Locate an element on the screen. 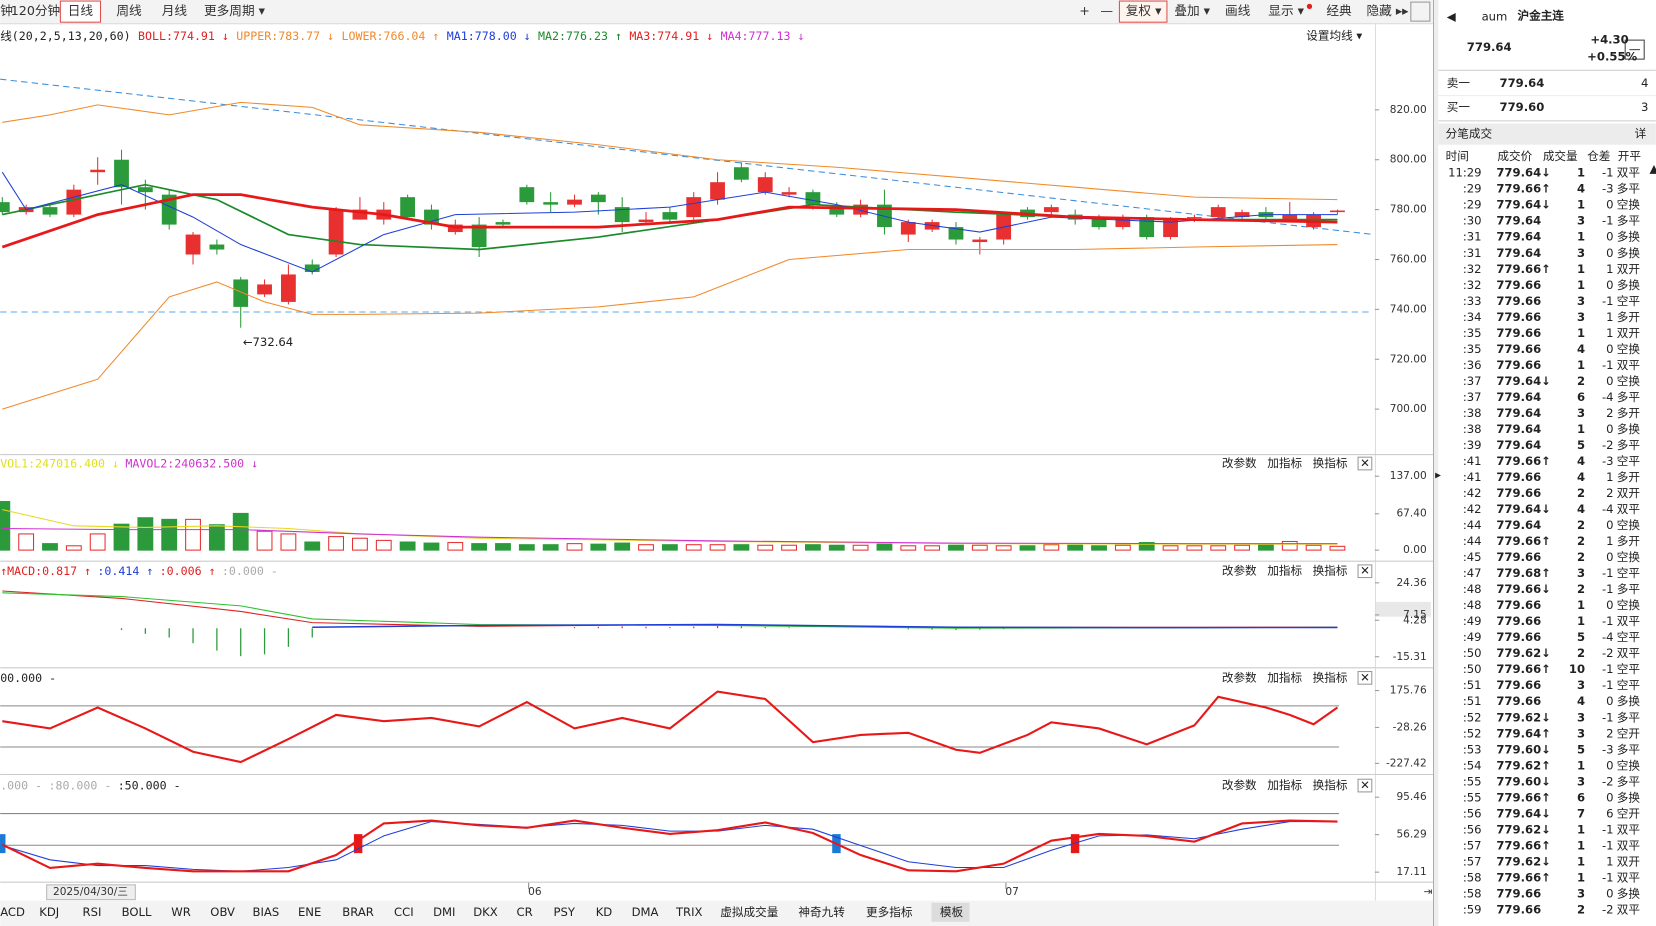  collapse-icon is located at coordinates (1634, 49).